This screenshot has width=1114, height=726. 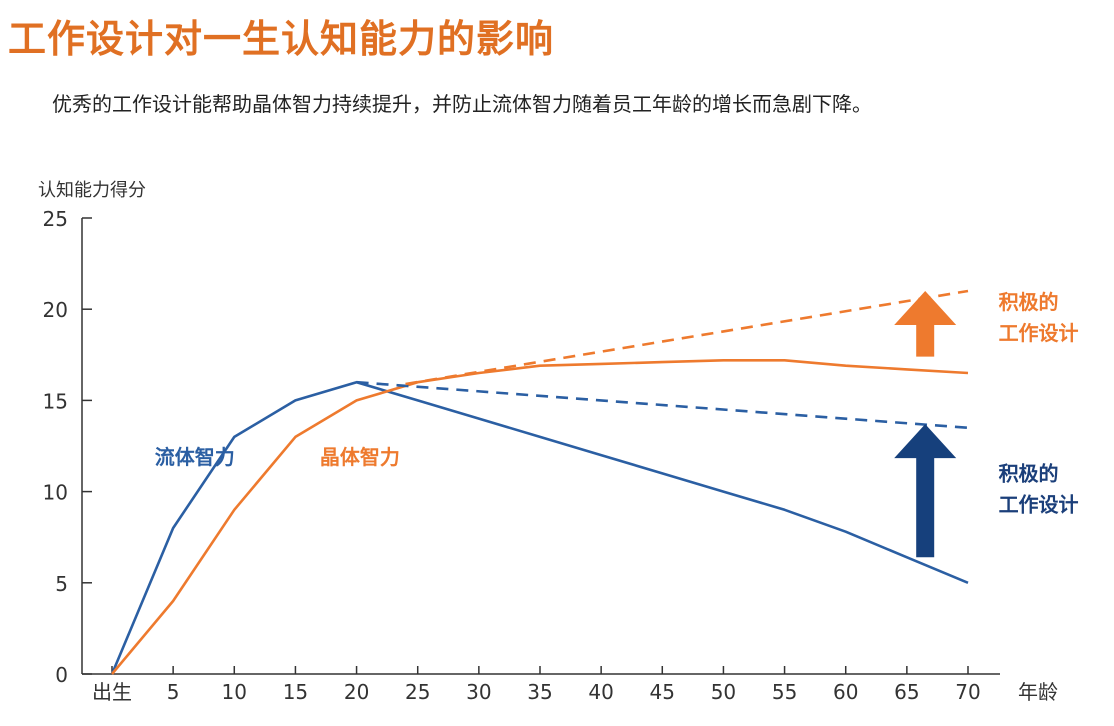 What do you see at coordinates (55, 493) in the screenshot?
I see `y-tick-label: 10` at bounding box center [55, 493].